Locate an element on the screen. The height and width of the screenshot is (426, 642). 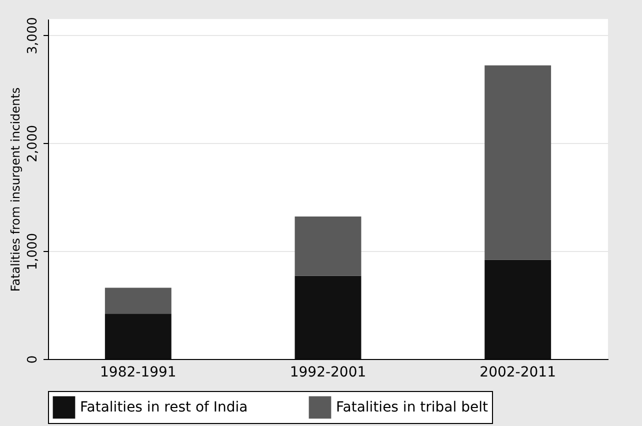
y-tick-label: 1,000 is located at coordinates (33, 251).